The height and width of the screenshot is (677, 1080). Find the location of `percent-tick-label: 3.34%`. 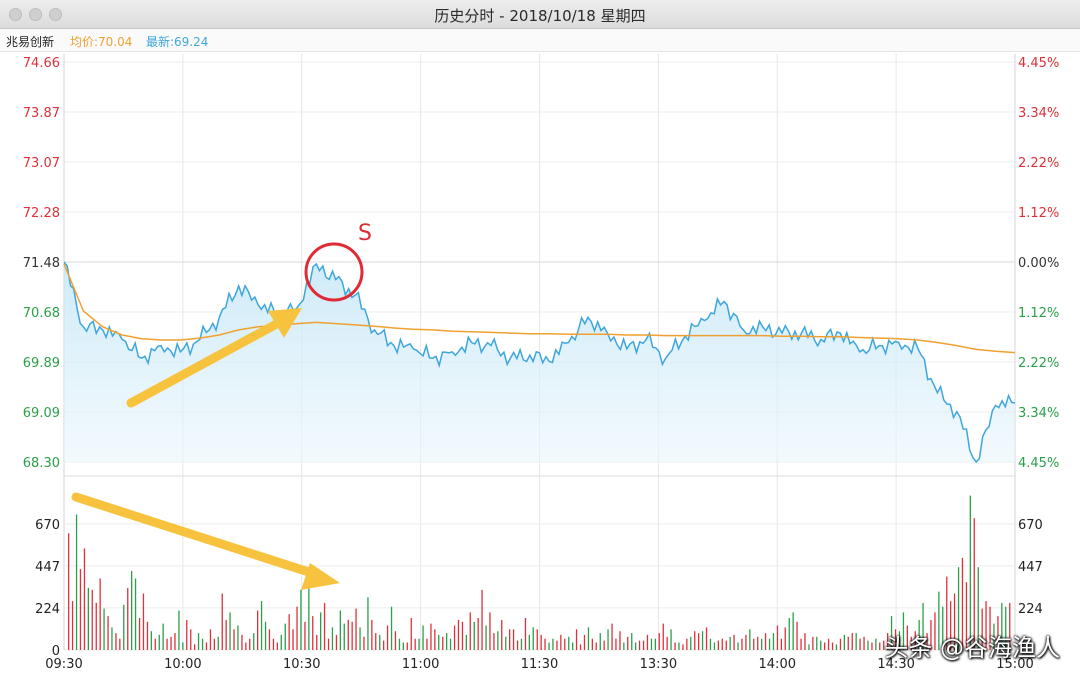

percent-tick-label: 3.34% is located at coordinates (1038, 113).